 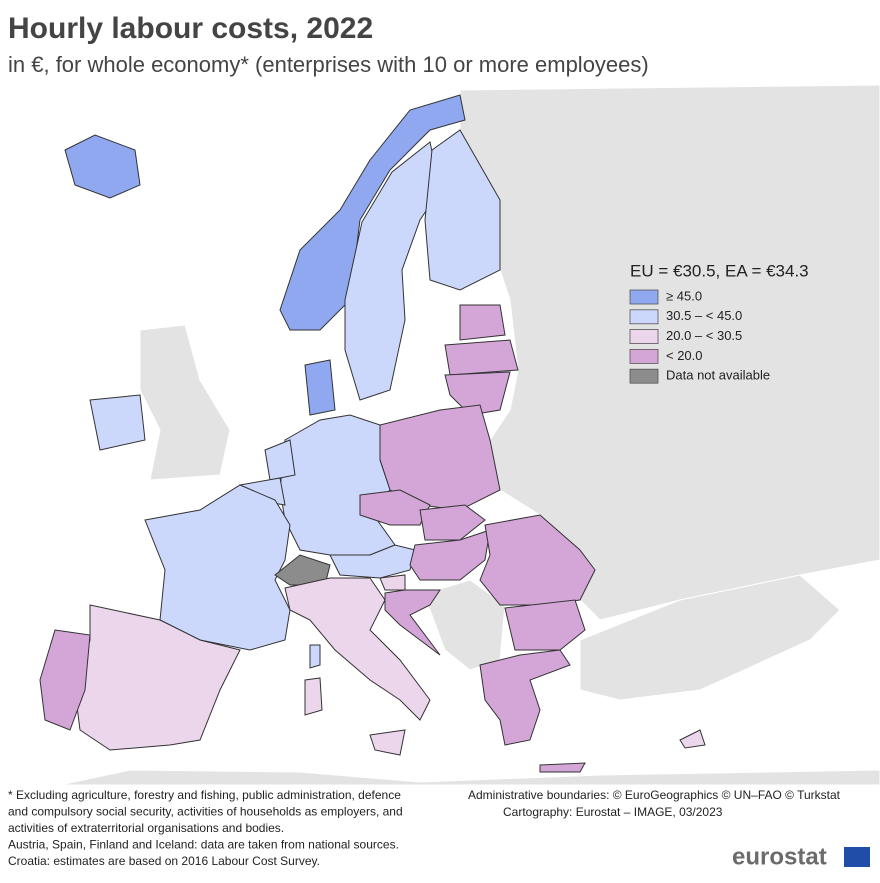 I want to click on corsica, so click(x=315, y=656).